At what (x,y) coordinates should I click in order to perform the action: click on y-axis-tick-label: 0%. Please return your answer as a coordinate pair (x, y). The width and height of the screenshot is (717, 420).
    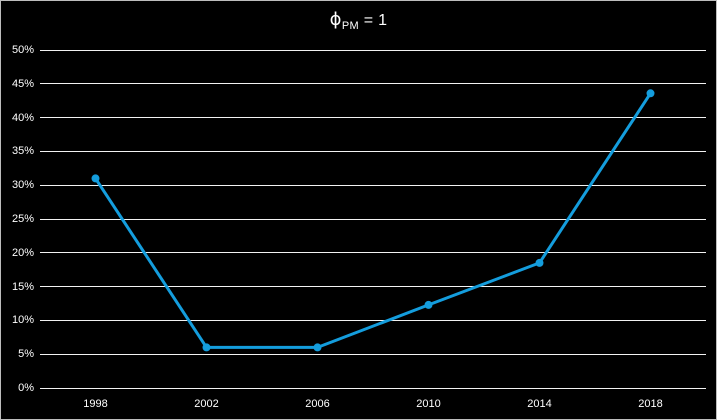
    Looking at the image, I should click on (26, 388).